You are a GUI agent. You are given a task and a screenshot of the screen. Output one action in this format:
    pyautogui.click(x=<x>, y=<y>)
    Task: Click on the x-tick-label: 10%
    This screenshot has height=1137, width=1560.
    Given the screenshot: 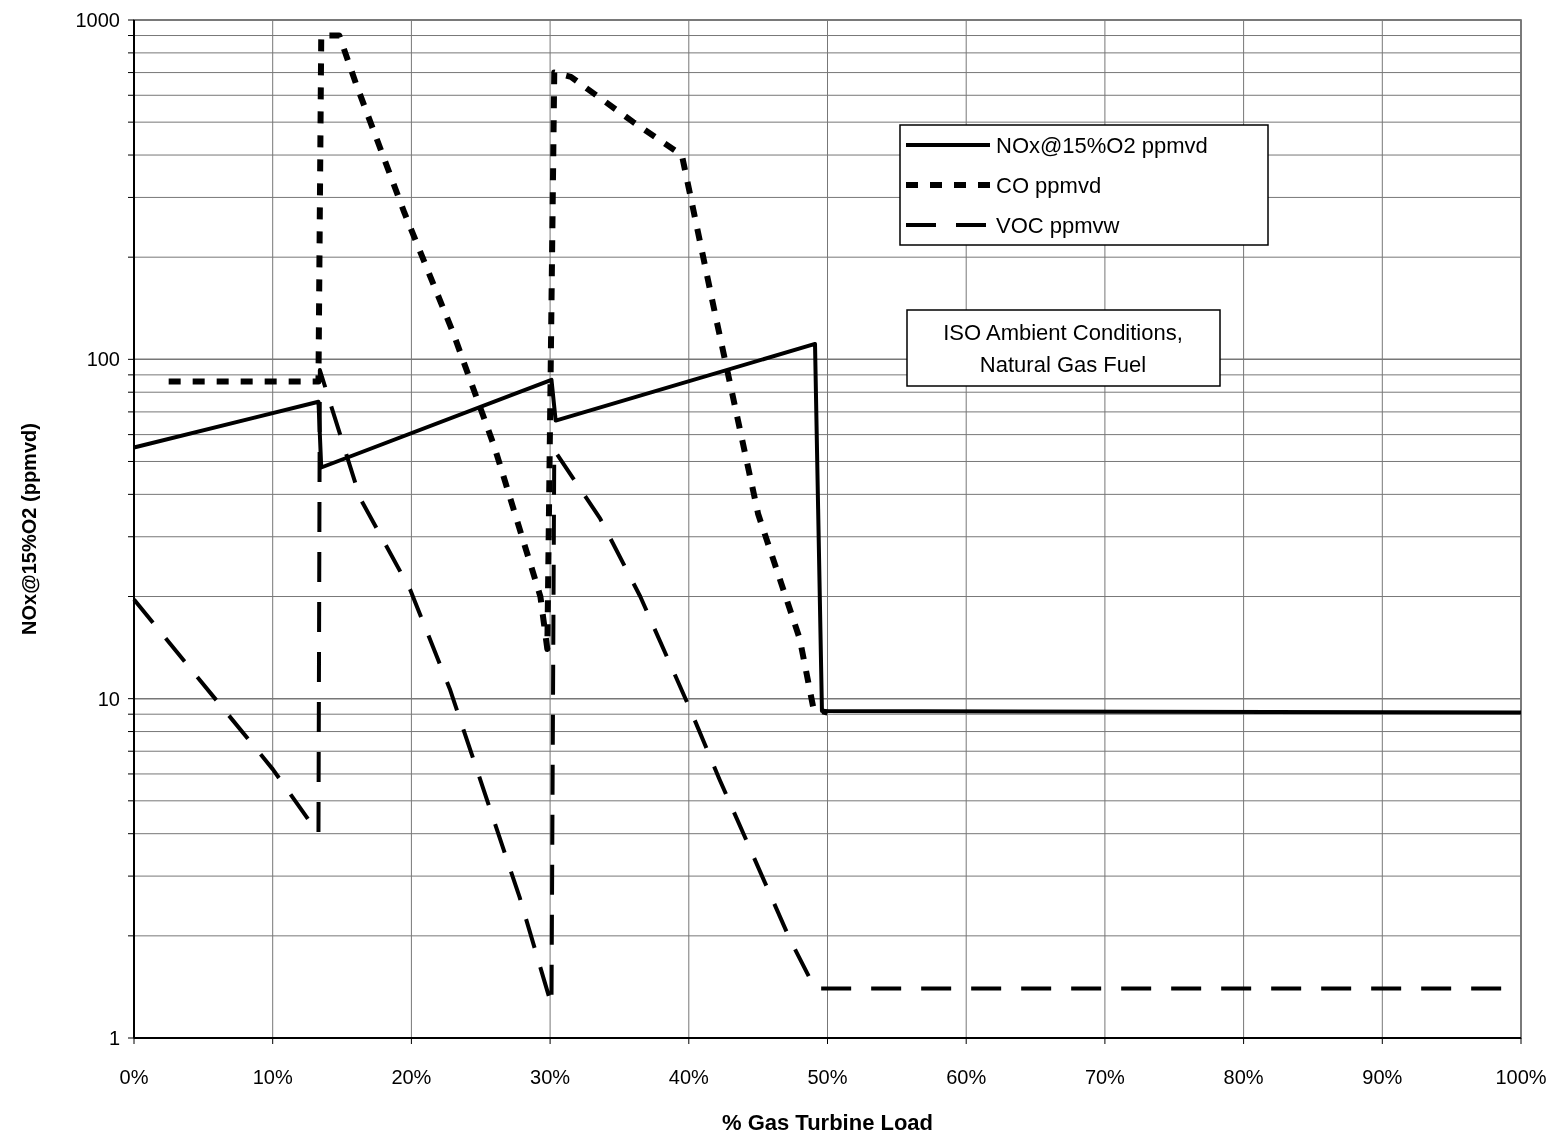 What is the action you would take?
    pyautogui.click(x=272, y=1077)
    